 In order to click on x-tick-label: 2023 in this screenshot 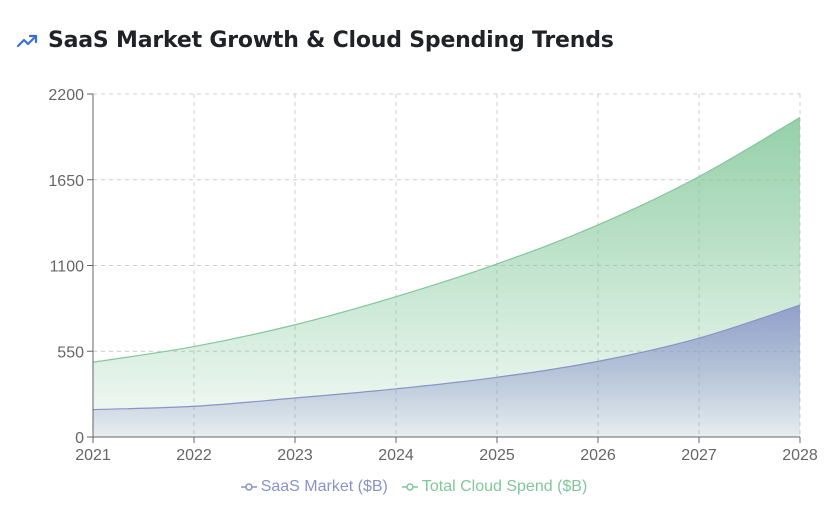, I will do `click(295, 455)`.